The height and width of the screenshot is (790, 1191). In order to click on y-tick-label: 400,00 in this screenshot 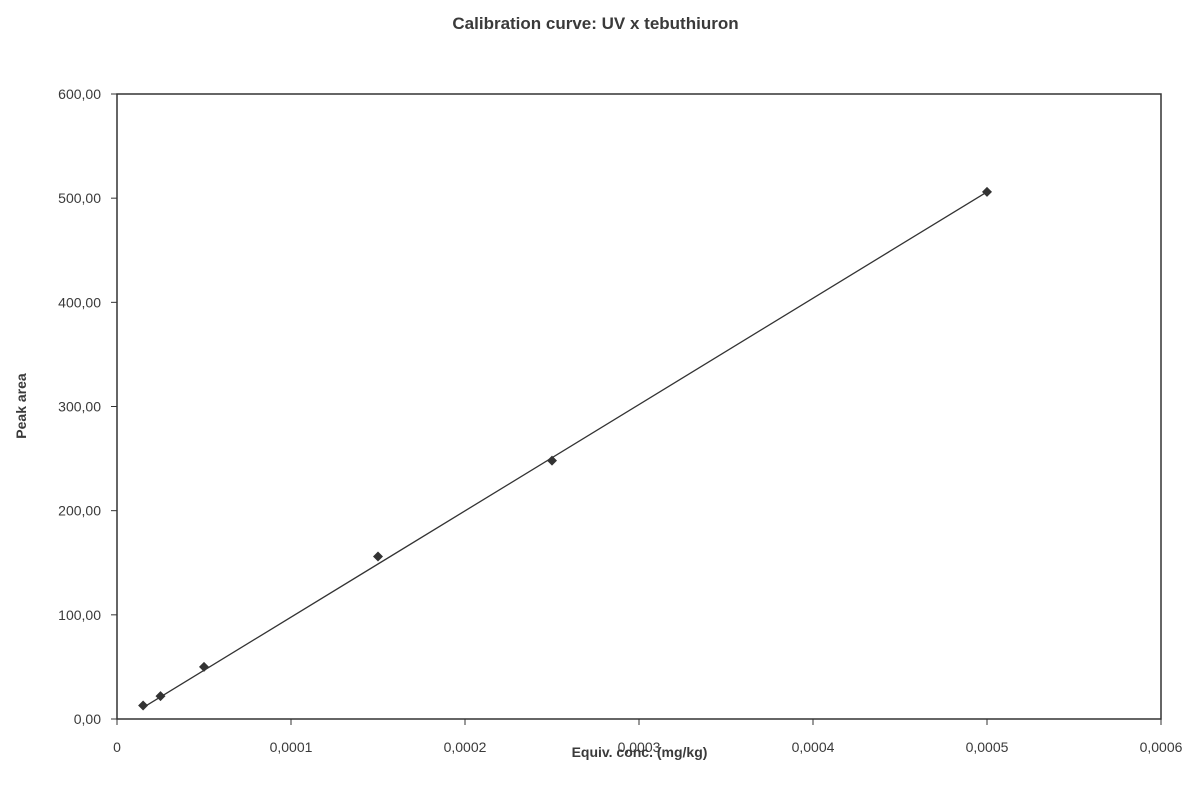, I will do `click(79, 302)`.